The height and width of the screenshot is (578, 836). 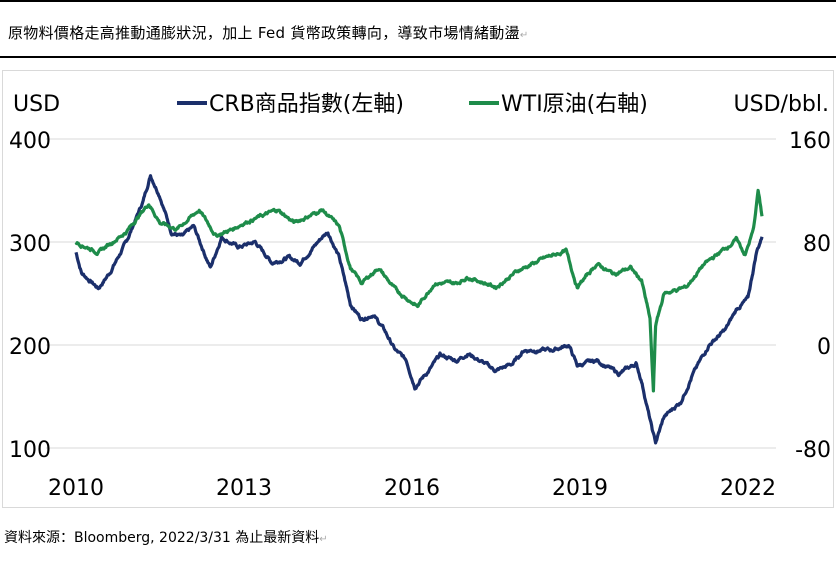 I want to click on page-title: 原物料價格走高推動通膨狀況，加上 Fed 貨幣政策轉向，導致市場情緒動盪↵, so click(x=268, y=33).